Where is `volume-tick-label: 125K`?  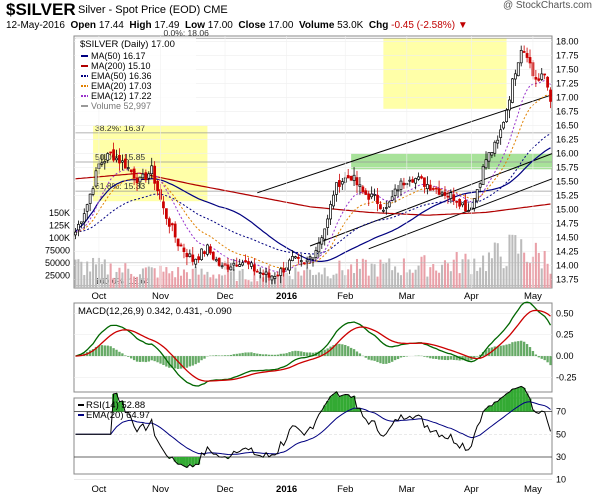 volume-tick-label: 125K is located at coordinates (59, 226).